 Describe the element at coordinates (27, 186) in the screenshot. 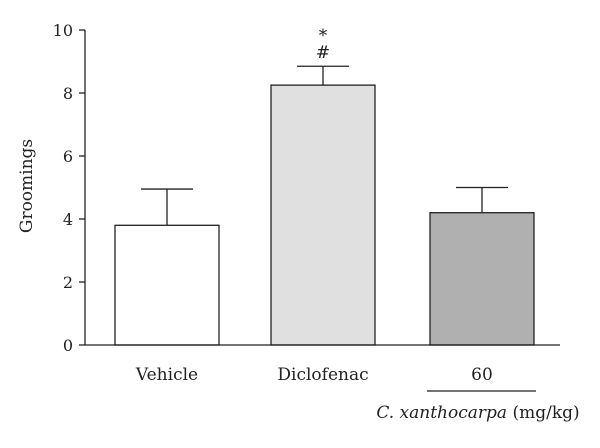

I see `y-axis-title: Groomings` at that location.